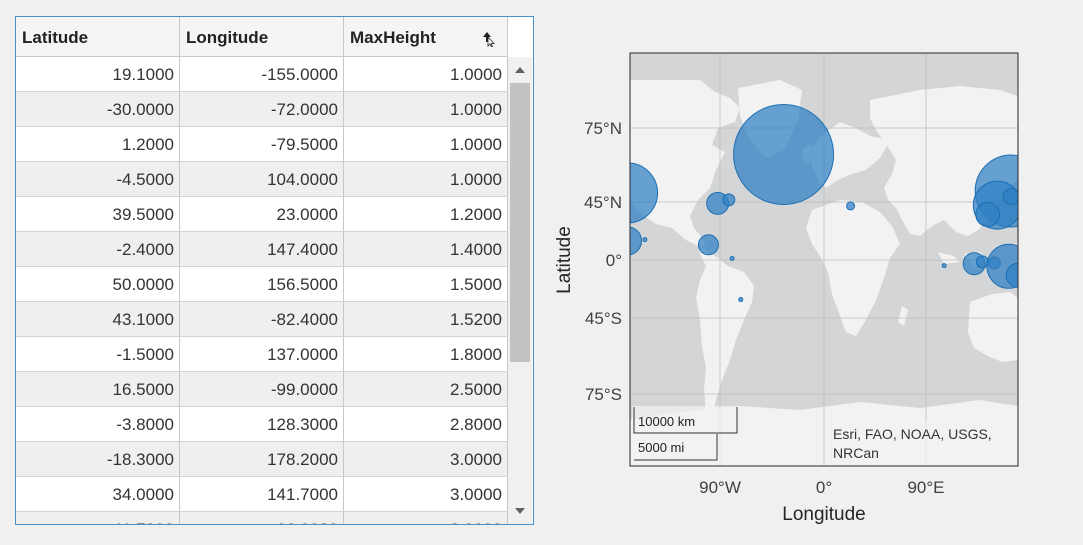 Image resolution: width=1083 pixels, height=545 pixels. What do you see at coordinates (98, 319) in the screenshot?
I see `table-cell-latitude: 43.1000` at bounding box center [98, 319].